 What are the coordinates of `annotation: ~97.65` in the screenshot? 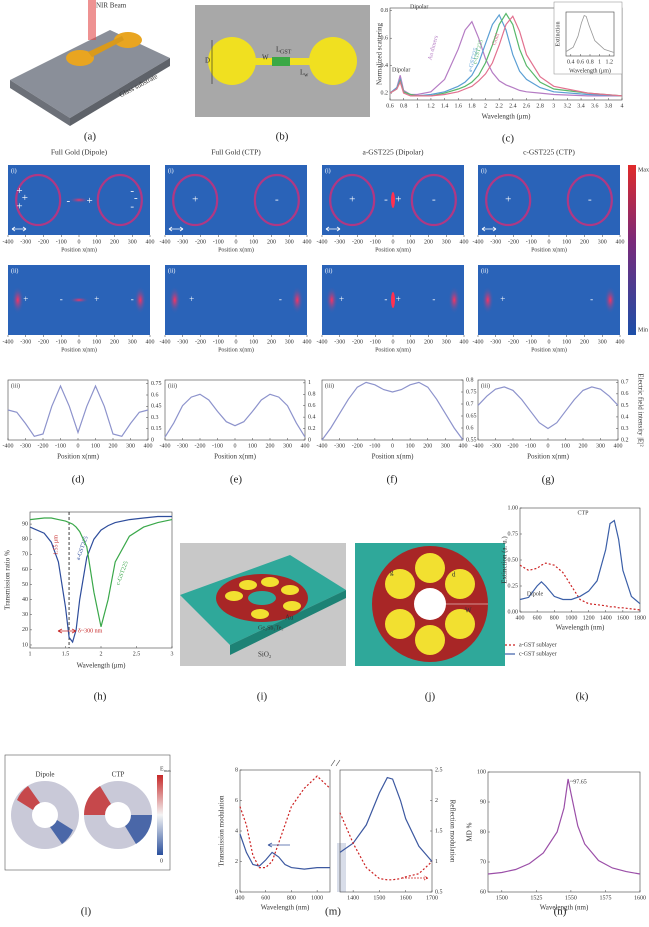 It's located at (578, 782).